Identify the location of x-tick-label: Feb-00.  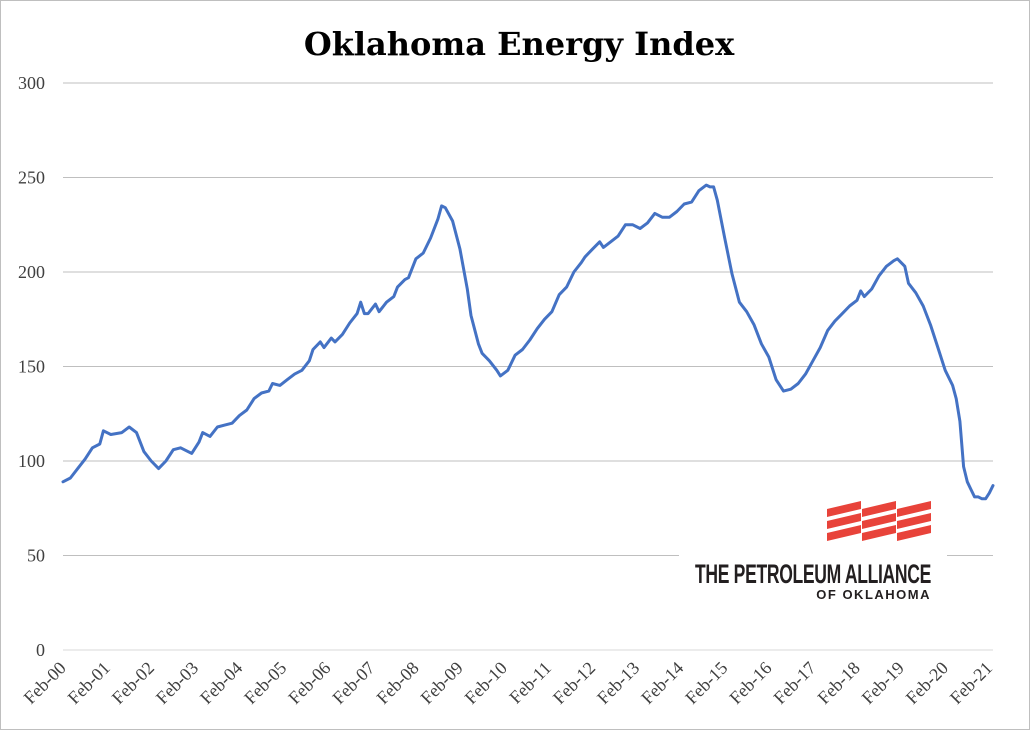
(45, 683).